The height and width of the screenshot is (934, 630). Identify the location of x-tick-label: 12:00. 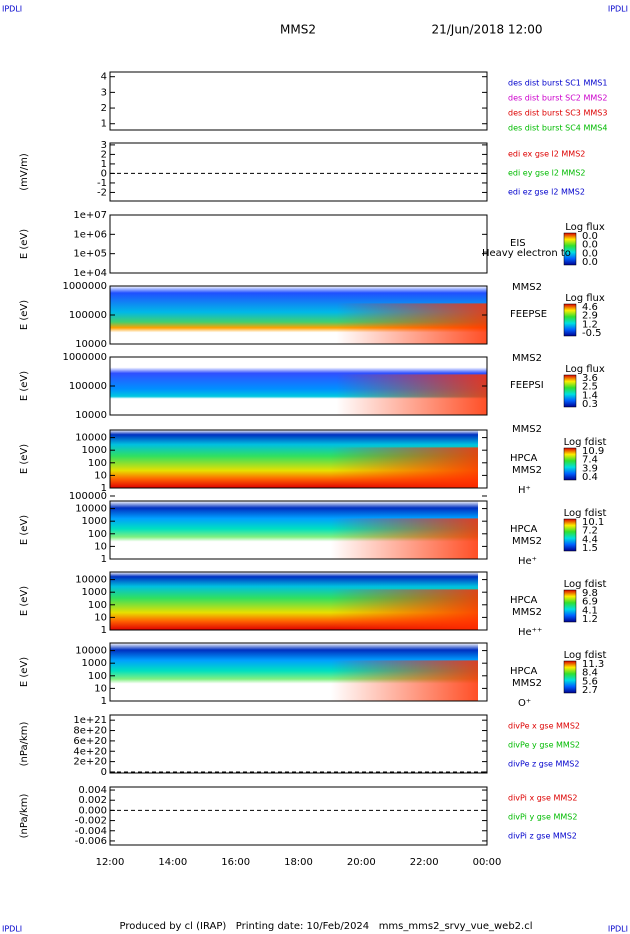
(110, 862).